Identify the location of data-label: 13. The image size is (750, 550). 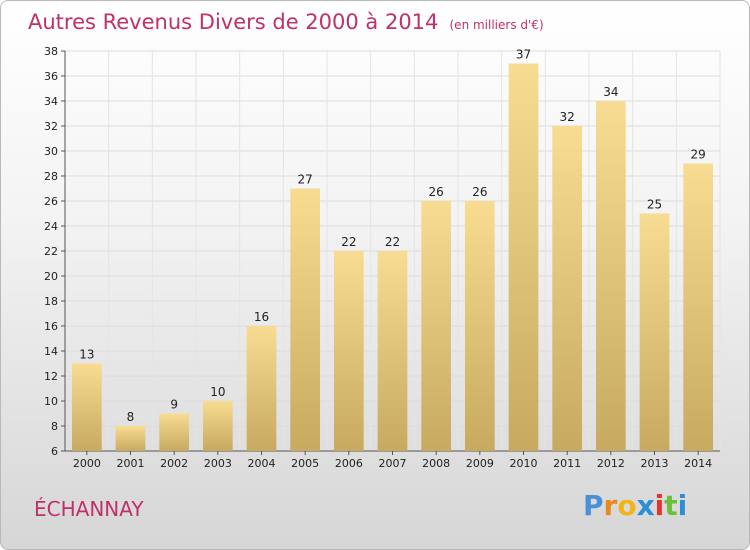
(86, 355).